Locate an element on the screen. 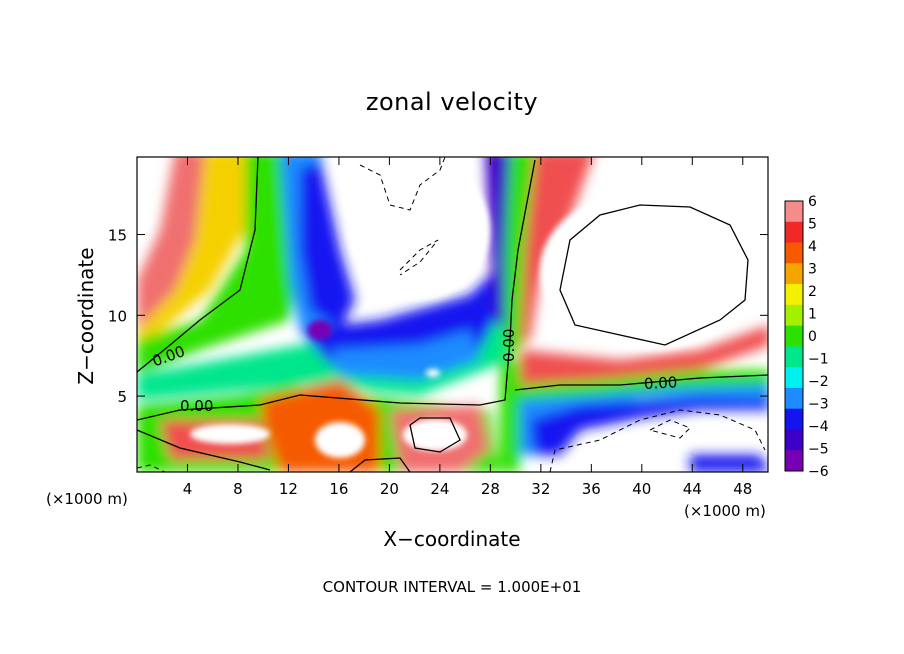 The image size is (904, 654). y-tick-label: 10 is located at coordinates (117, 316).